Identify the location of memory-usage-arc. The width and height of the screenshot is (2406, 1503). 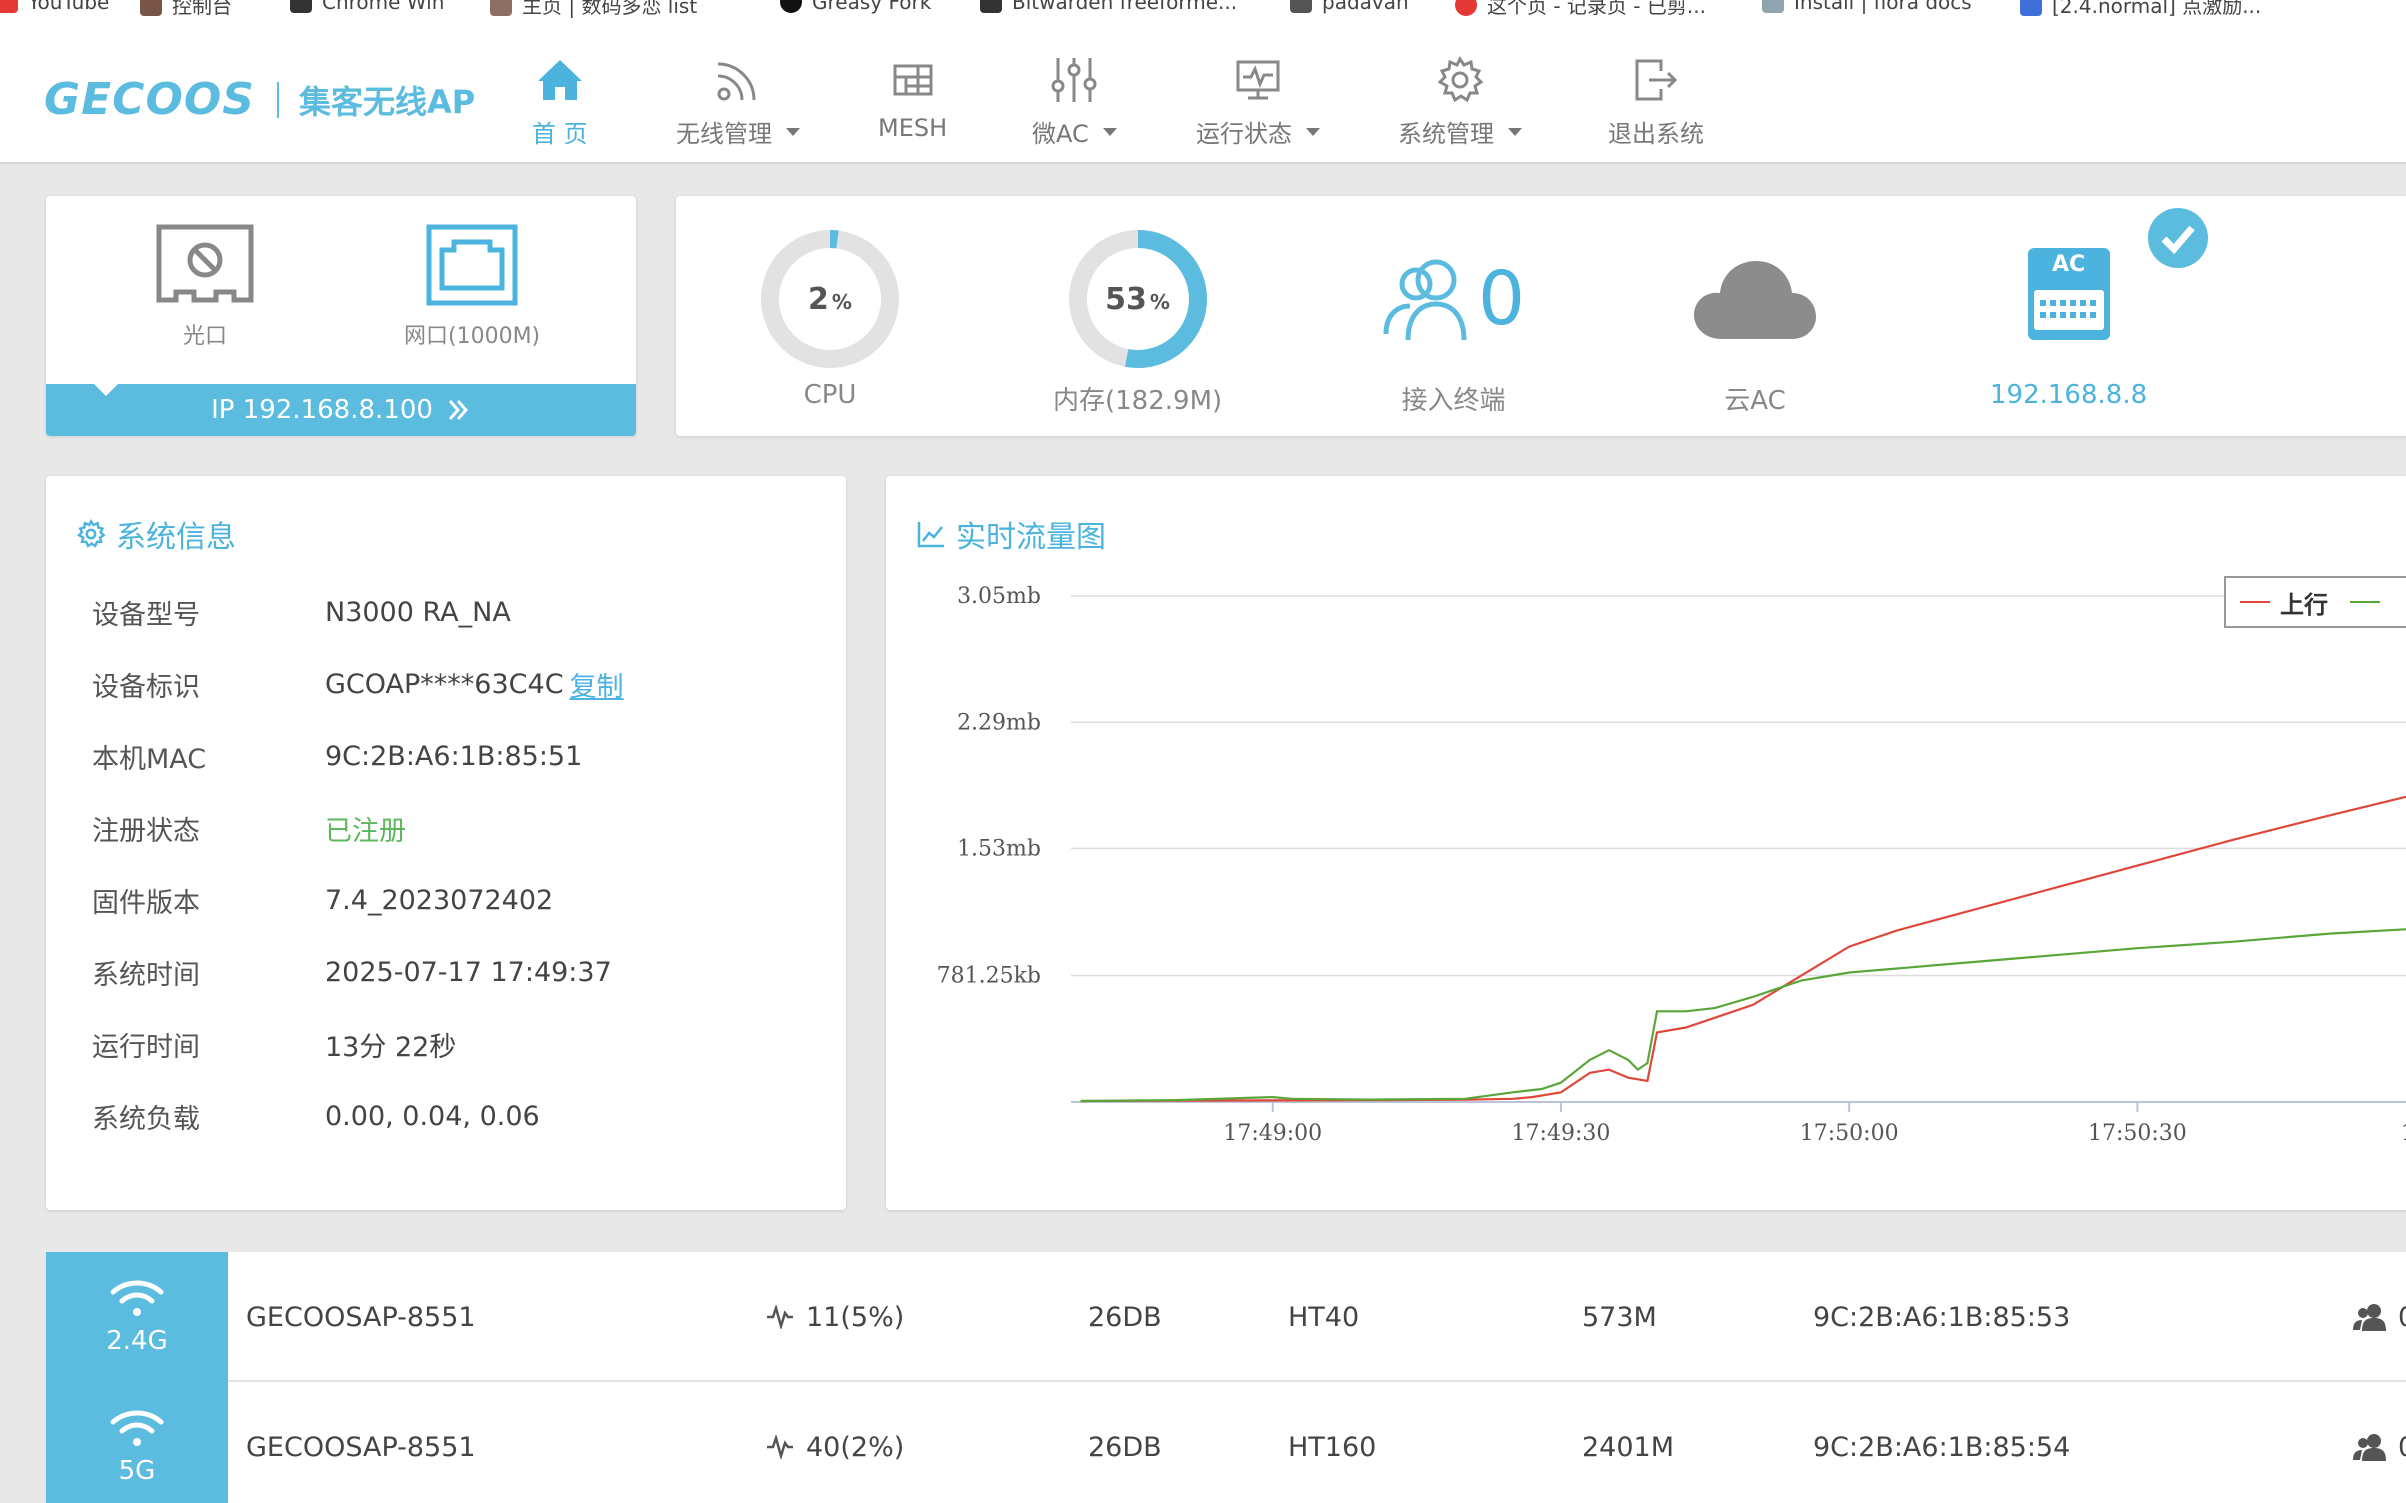
(1137, 299).